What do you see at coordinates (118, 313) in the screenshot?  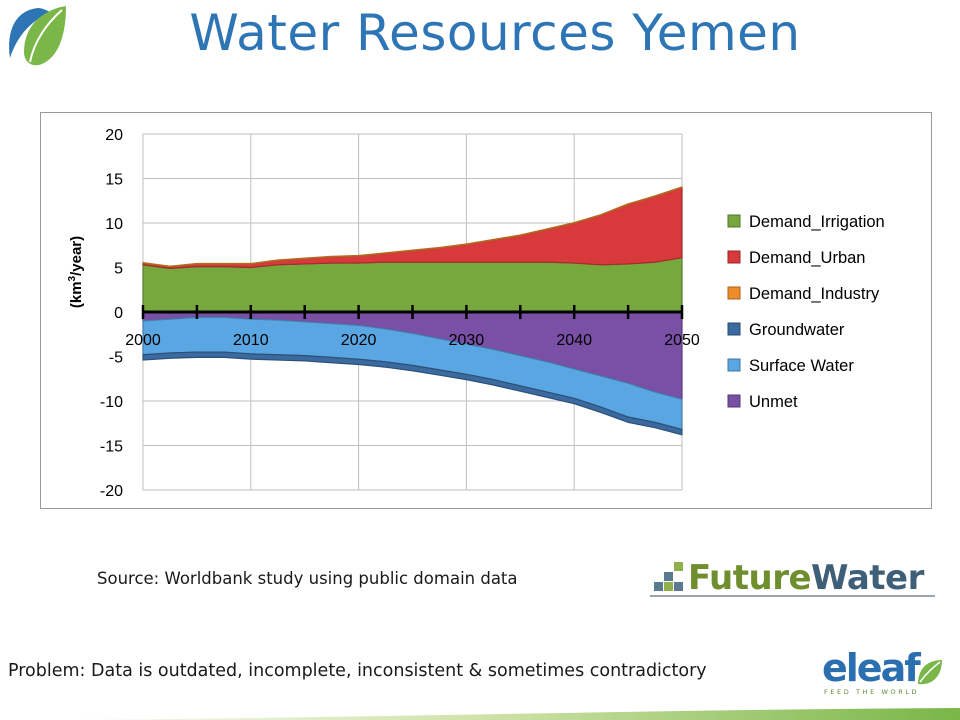 I see `y-tick-label: 0` at bounding box center [118, 313].